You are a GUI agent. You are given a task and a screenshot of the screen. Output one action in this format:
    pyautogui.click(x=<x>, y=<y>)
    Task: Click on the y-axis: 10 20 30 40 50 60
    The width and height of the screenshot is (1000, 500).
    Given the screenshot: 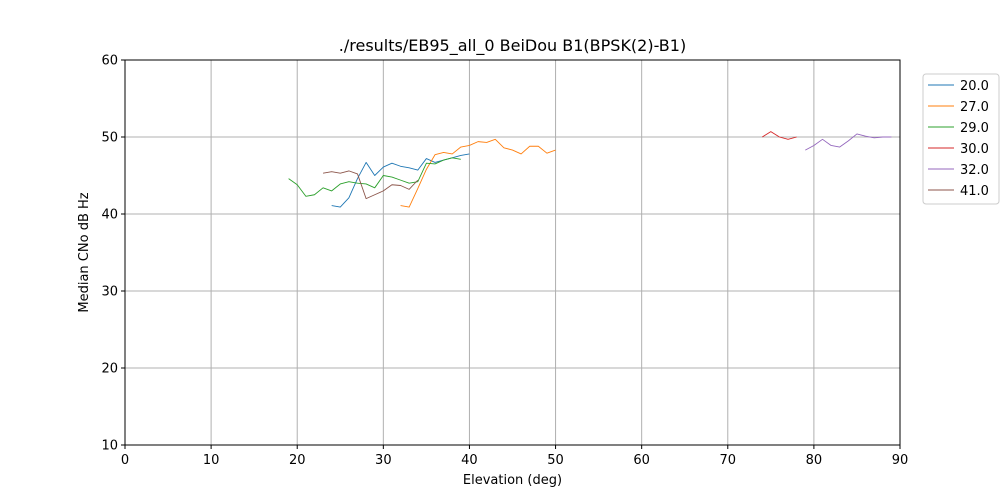 What is the action you would take?
    pyautogui.click(x=113, y=254)
    